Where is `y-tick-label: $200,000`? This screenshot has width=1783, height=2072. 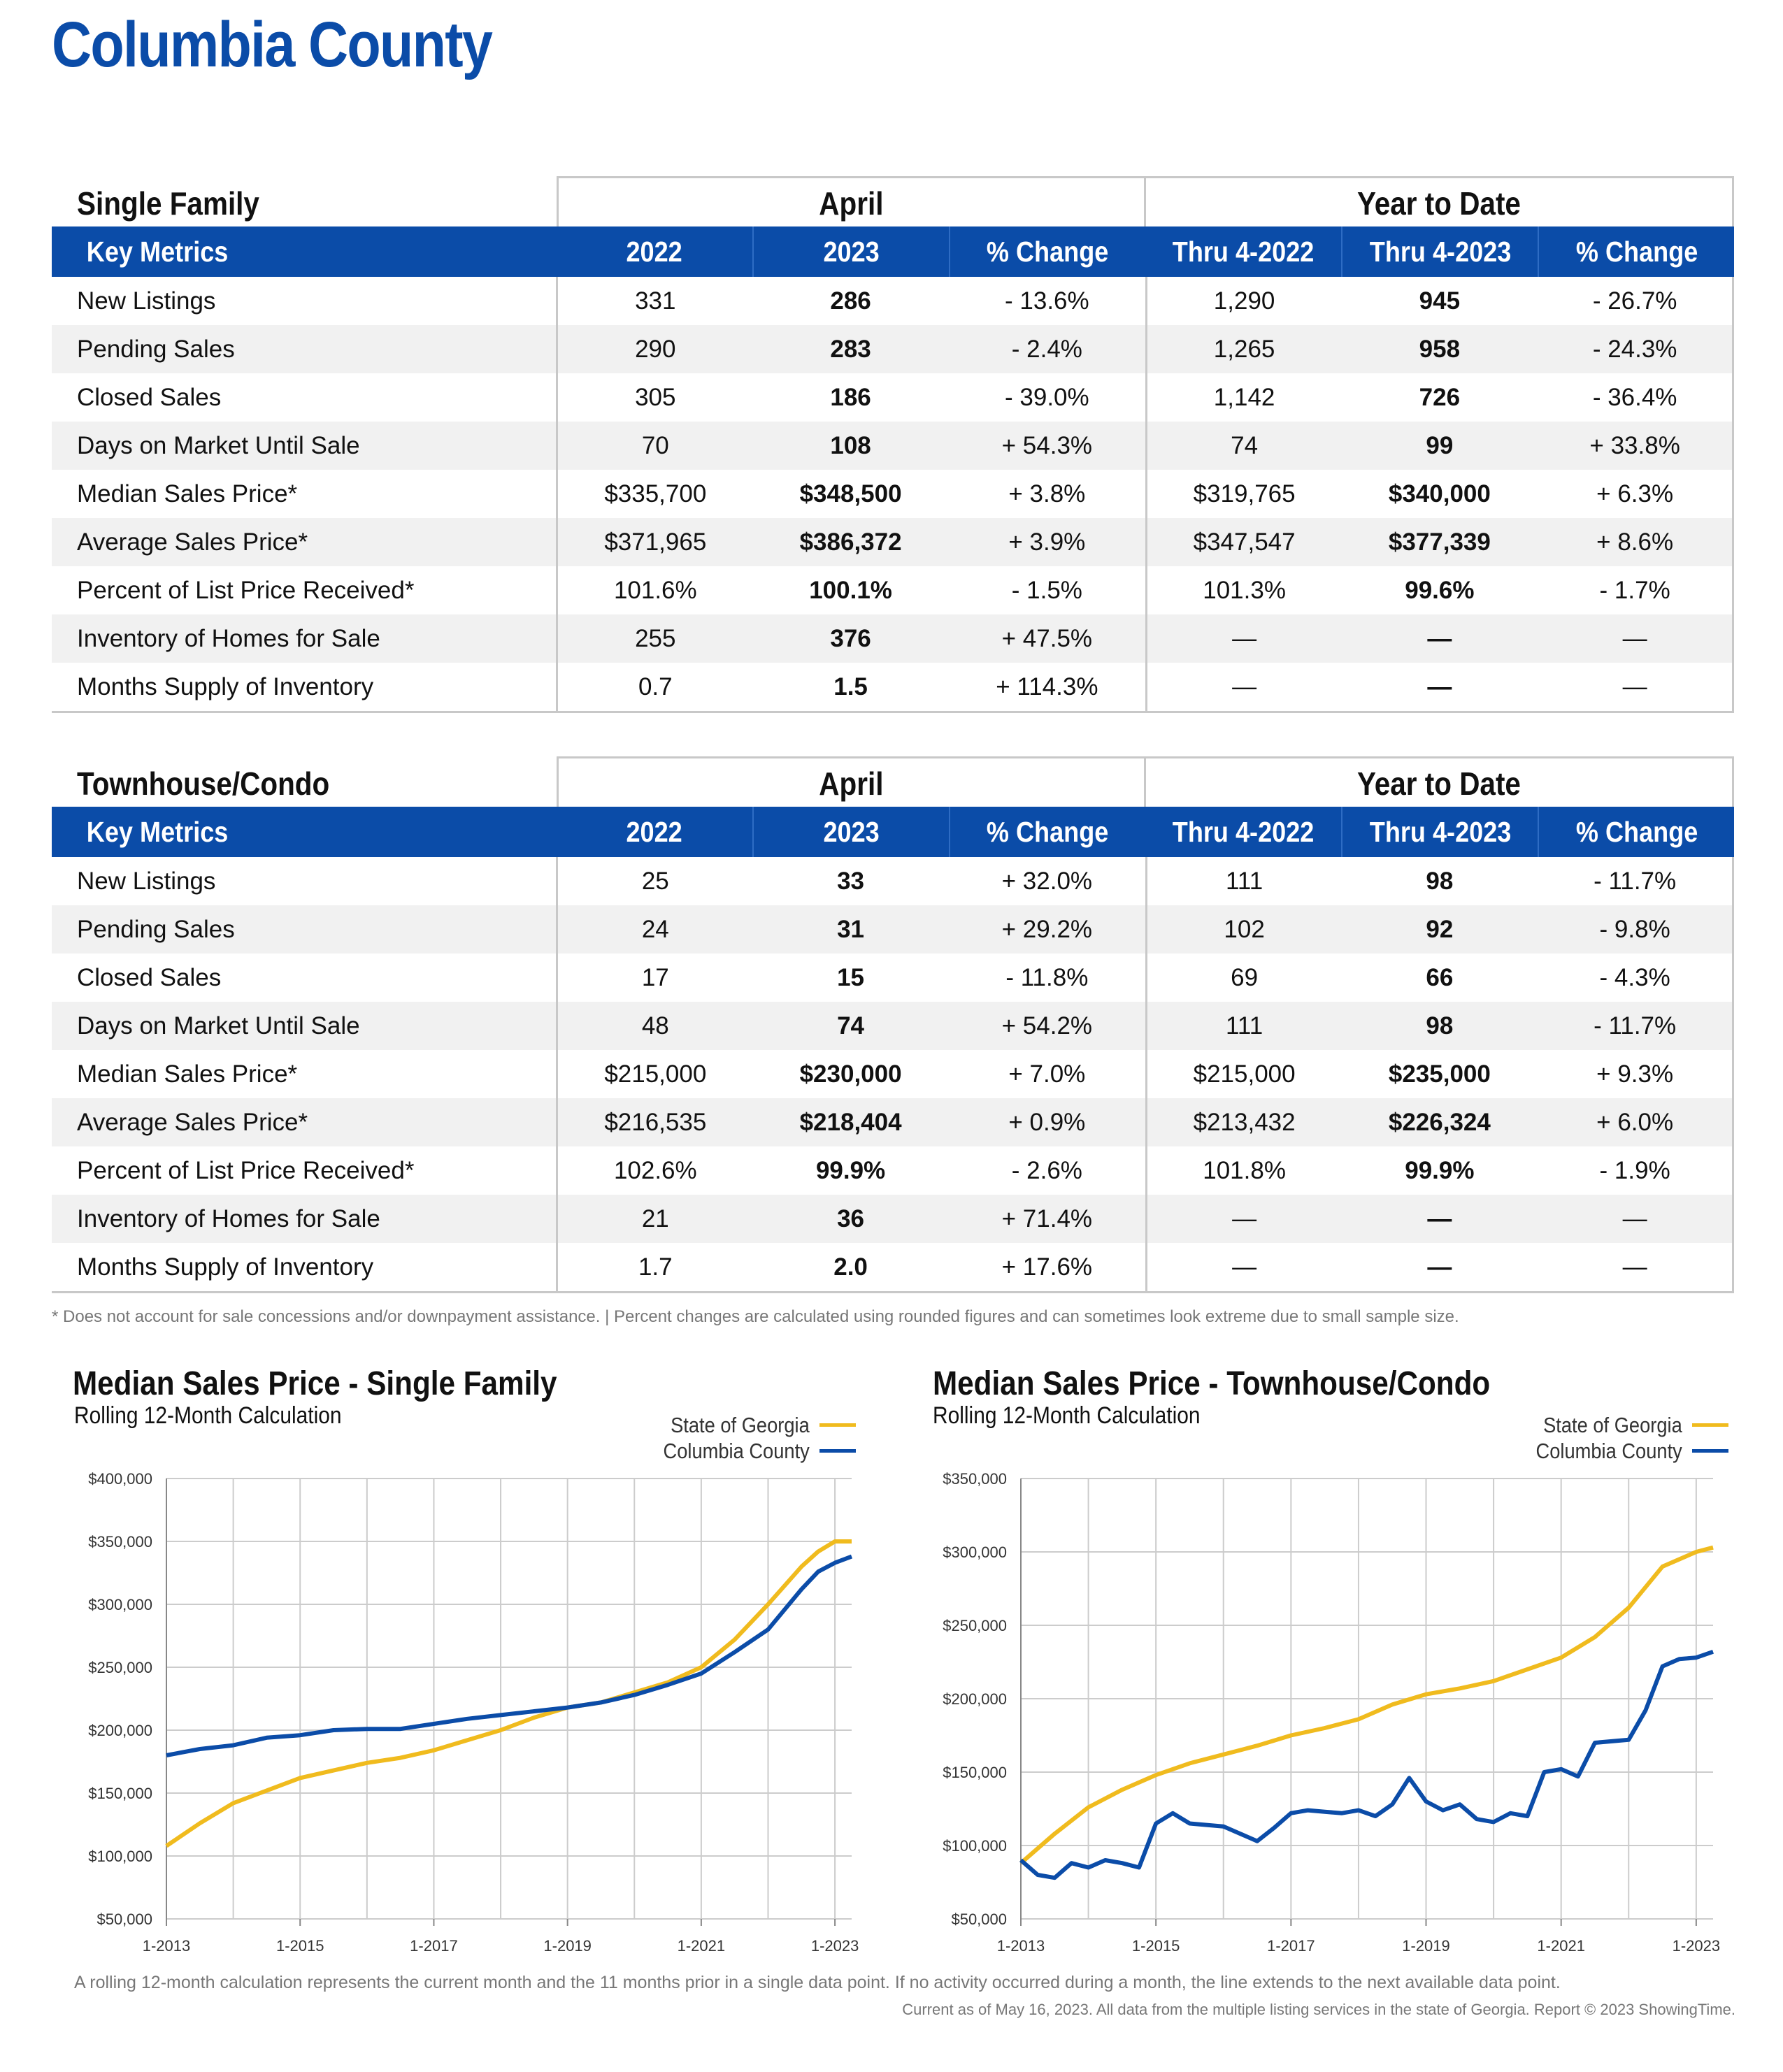
y-tick-label: $200,000 is located at coordinates (120, 1730).